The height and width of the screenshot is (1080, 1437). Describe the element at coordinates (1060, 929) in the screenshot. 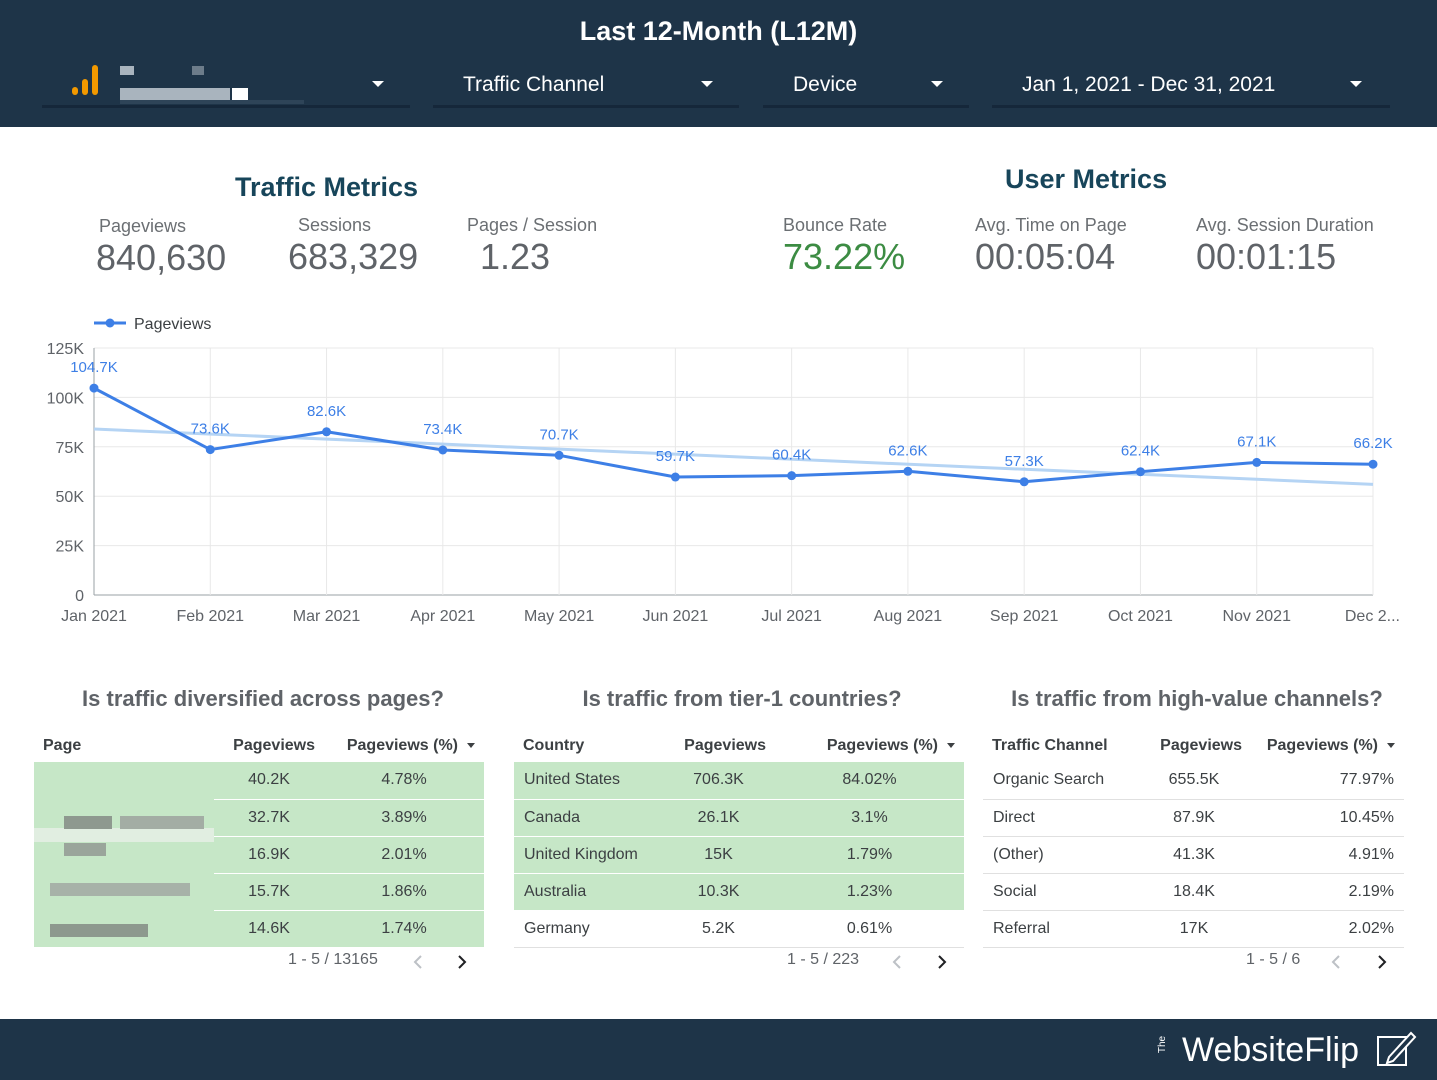

I see `channel-cell: Referral` at that location.